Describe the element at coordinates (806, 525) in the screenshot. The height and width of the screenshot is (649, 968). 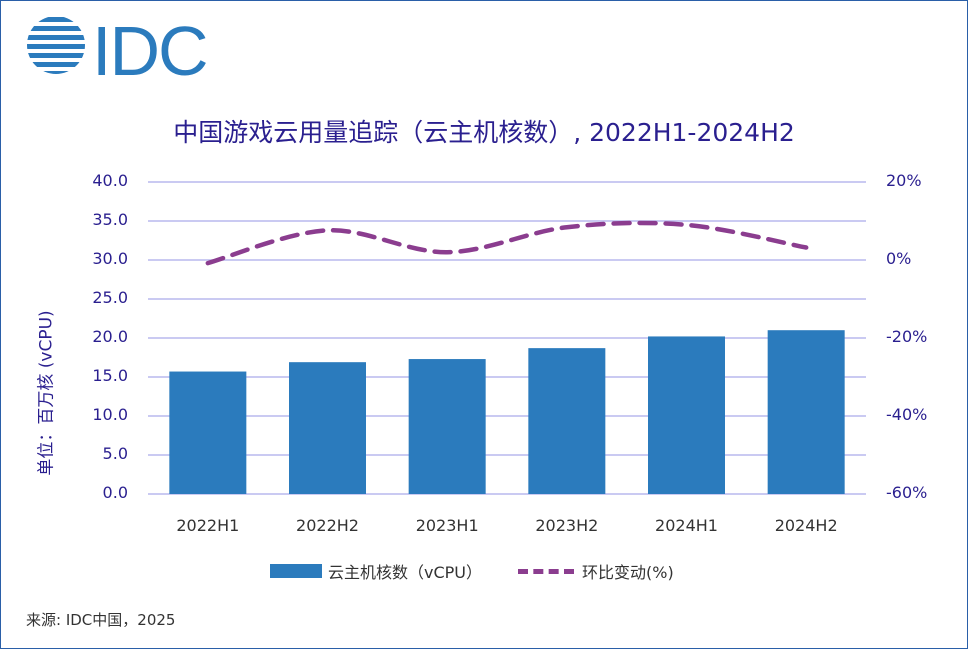
I see `x-tick-label: 2024H2` at that location.